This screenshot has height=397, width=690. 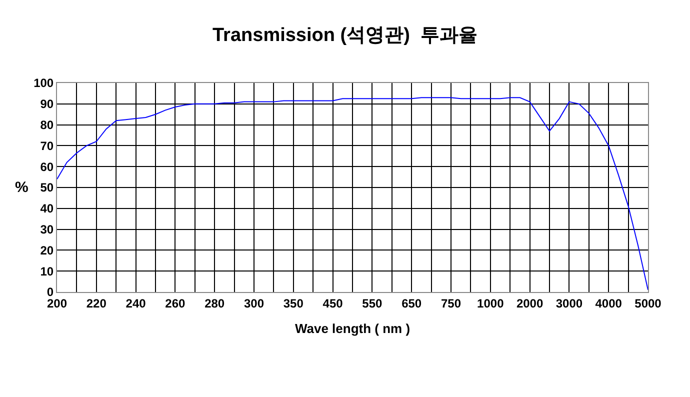 I want to click on y-tick-label: 60, so click(x=47, y=167).